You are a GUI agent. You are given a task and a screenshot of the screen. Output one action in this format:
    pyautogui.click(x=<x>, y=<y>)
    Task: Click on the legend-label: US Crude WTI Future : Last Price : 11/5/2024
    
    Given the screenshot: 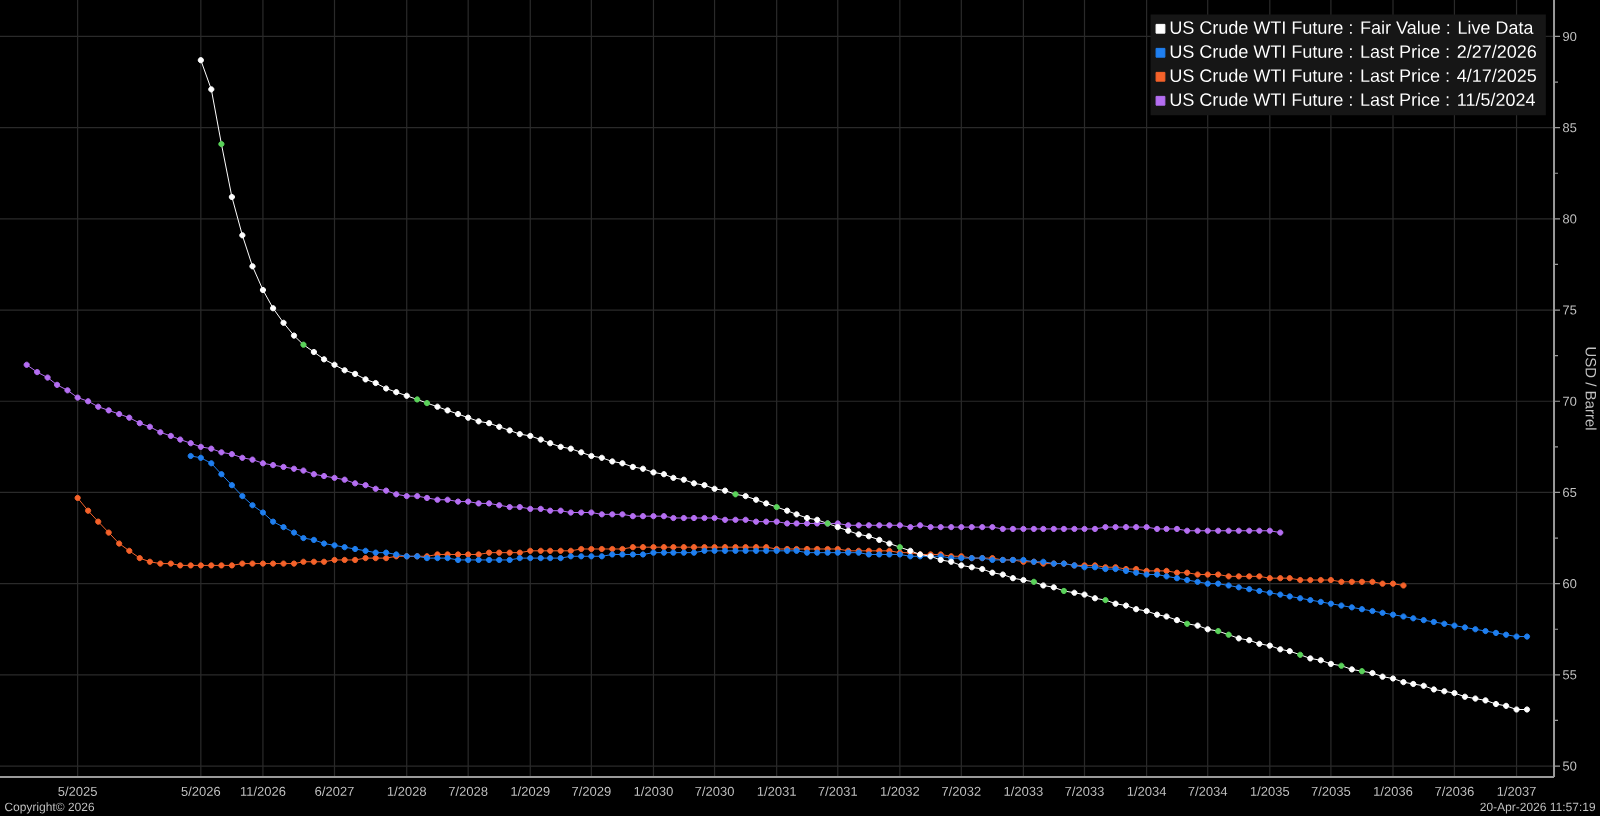 What is the action you would take?
    pyautogui.click(x=1352, y=99)
    